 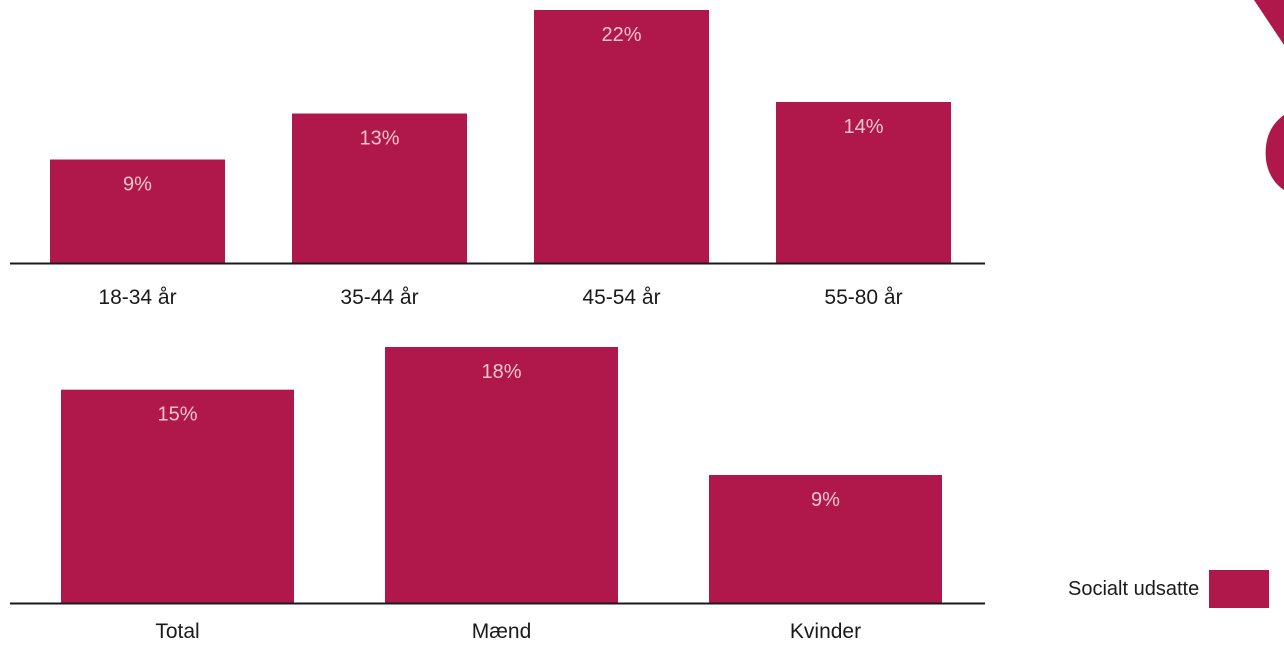 What do you see at coordinates (1274, 152) in the screenshot?
I see `logo-fragment-curve` at bounding box center [1274, 152].